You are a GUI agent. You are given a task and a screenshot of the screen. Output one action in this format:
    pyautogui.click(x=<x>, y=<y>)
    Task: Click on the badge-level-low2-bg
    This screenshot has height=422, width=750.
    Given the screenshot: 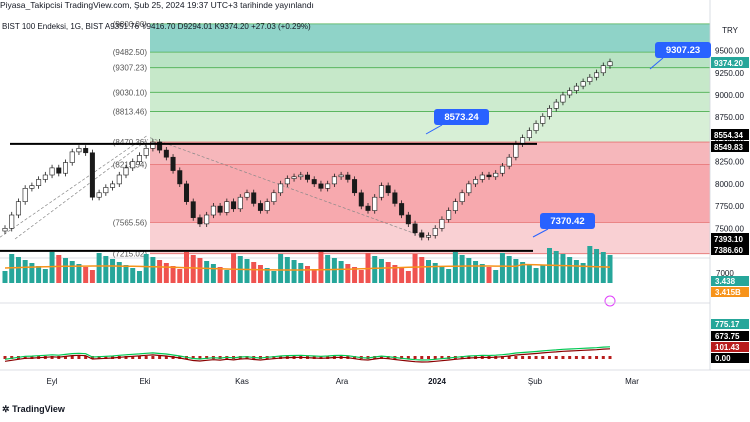 What is the action you would take?
    pyautogui.click(x=730, y=249)
    